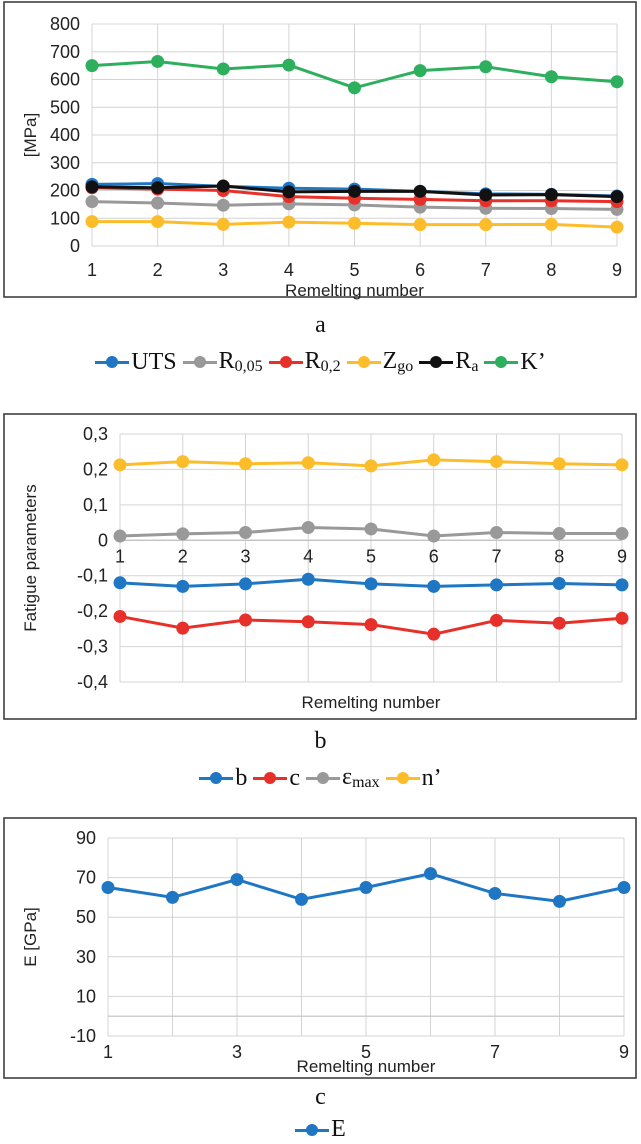 The width and height of the screenshot is (641, 1144). What do you see at coordinates (320, 1097) in the screenshot?
I see `panel-caption-c: c` at bounding box center [320, 1097].